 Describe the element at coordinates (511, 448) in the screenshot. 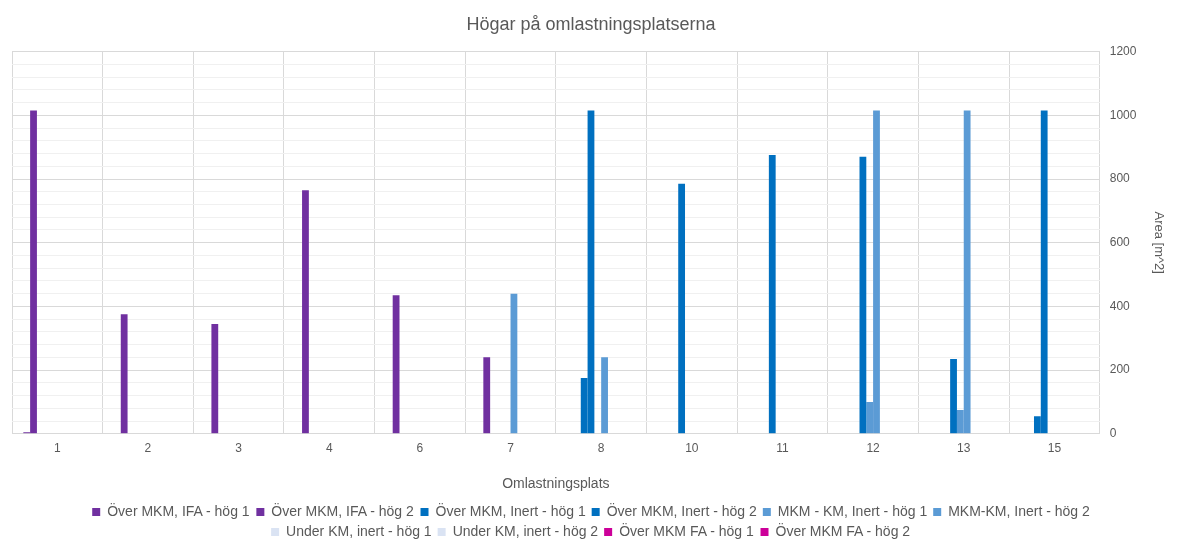

I see `x-tick-label: 7` at that location.